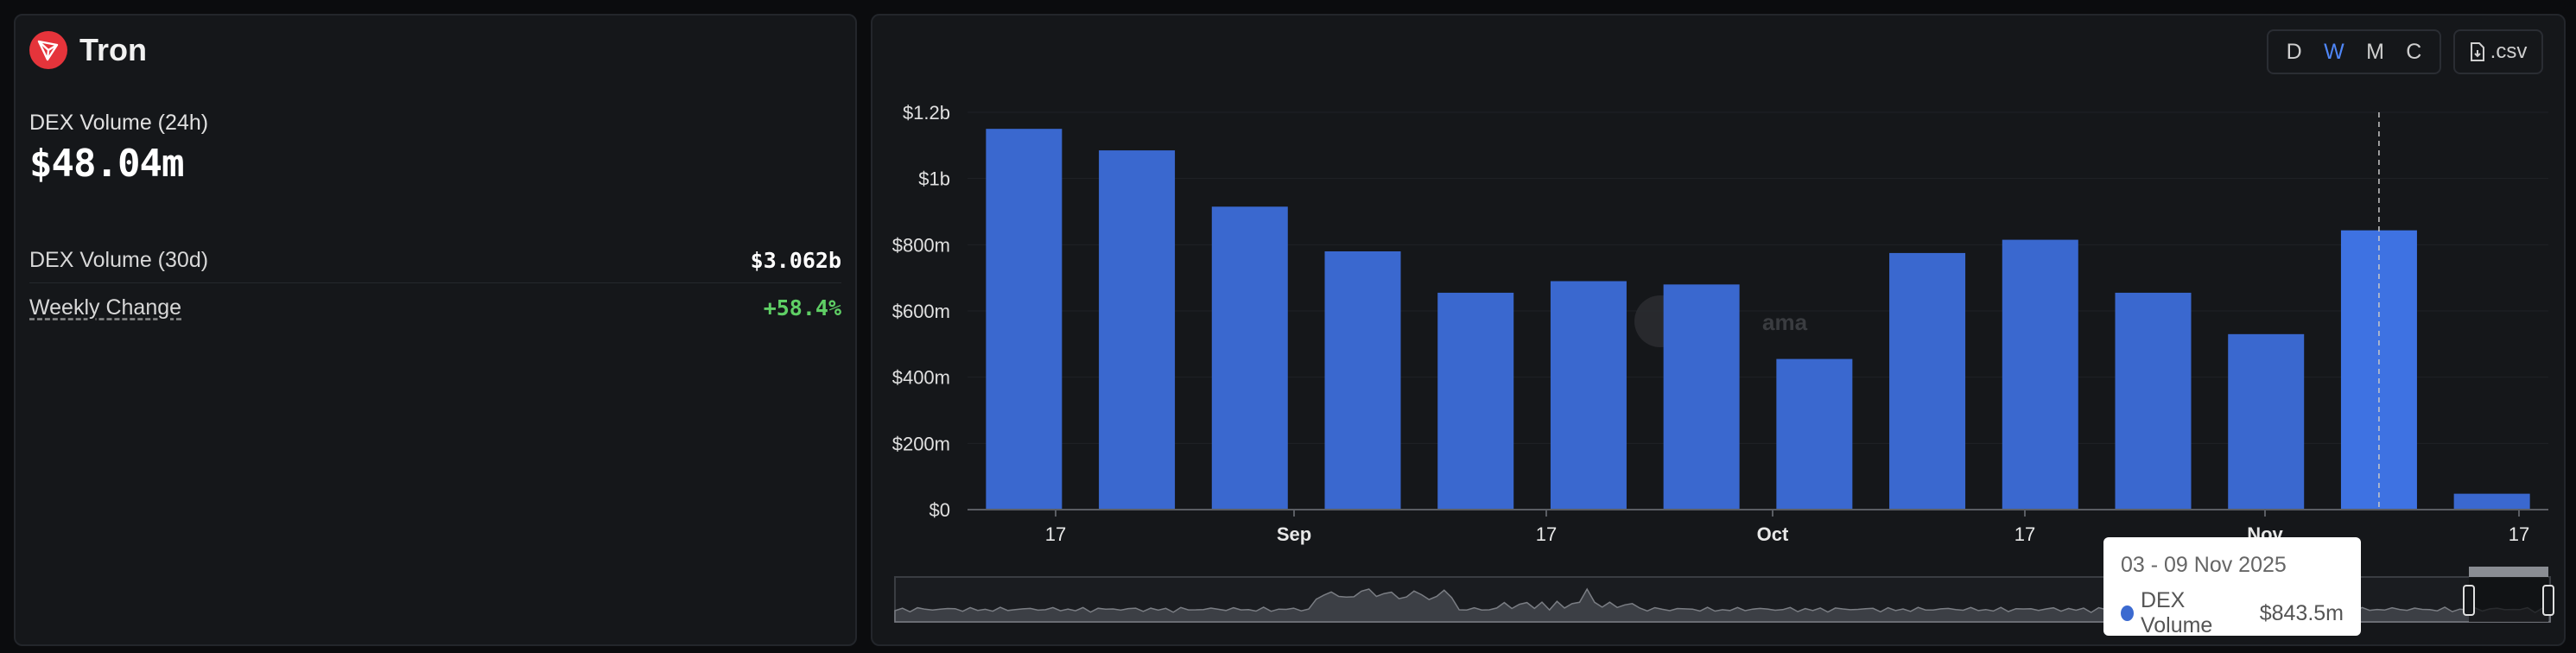 This screenshot has height=653, width=2576. I want to click on y-tick-label: $200m, so click(921, 443).